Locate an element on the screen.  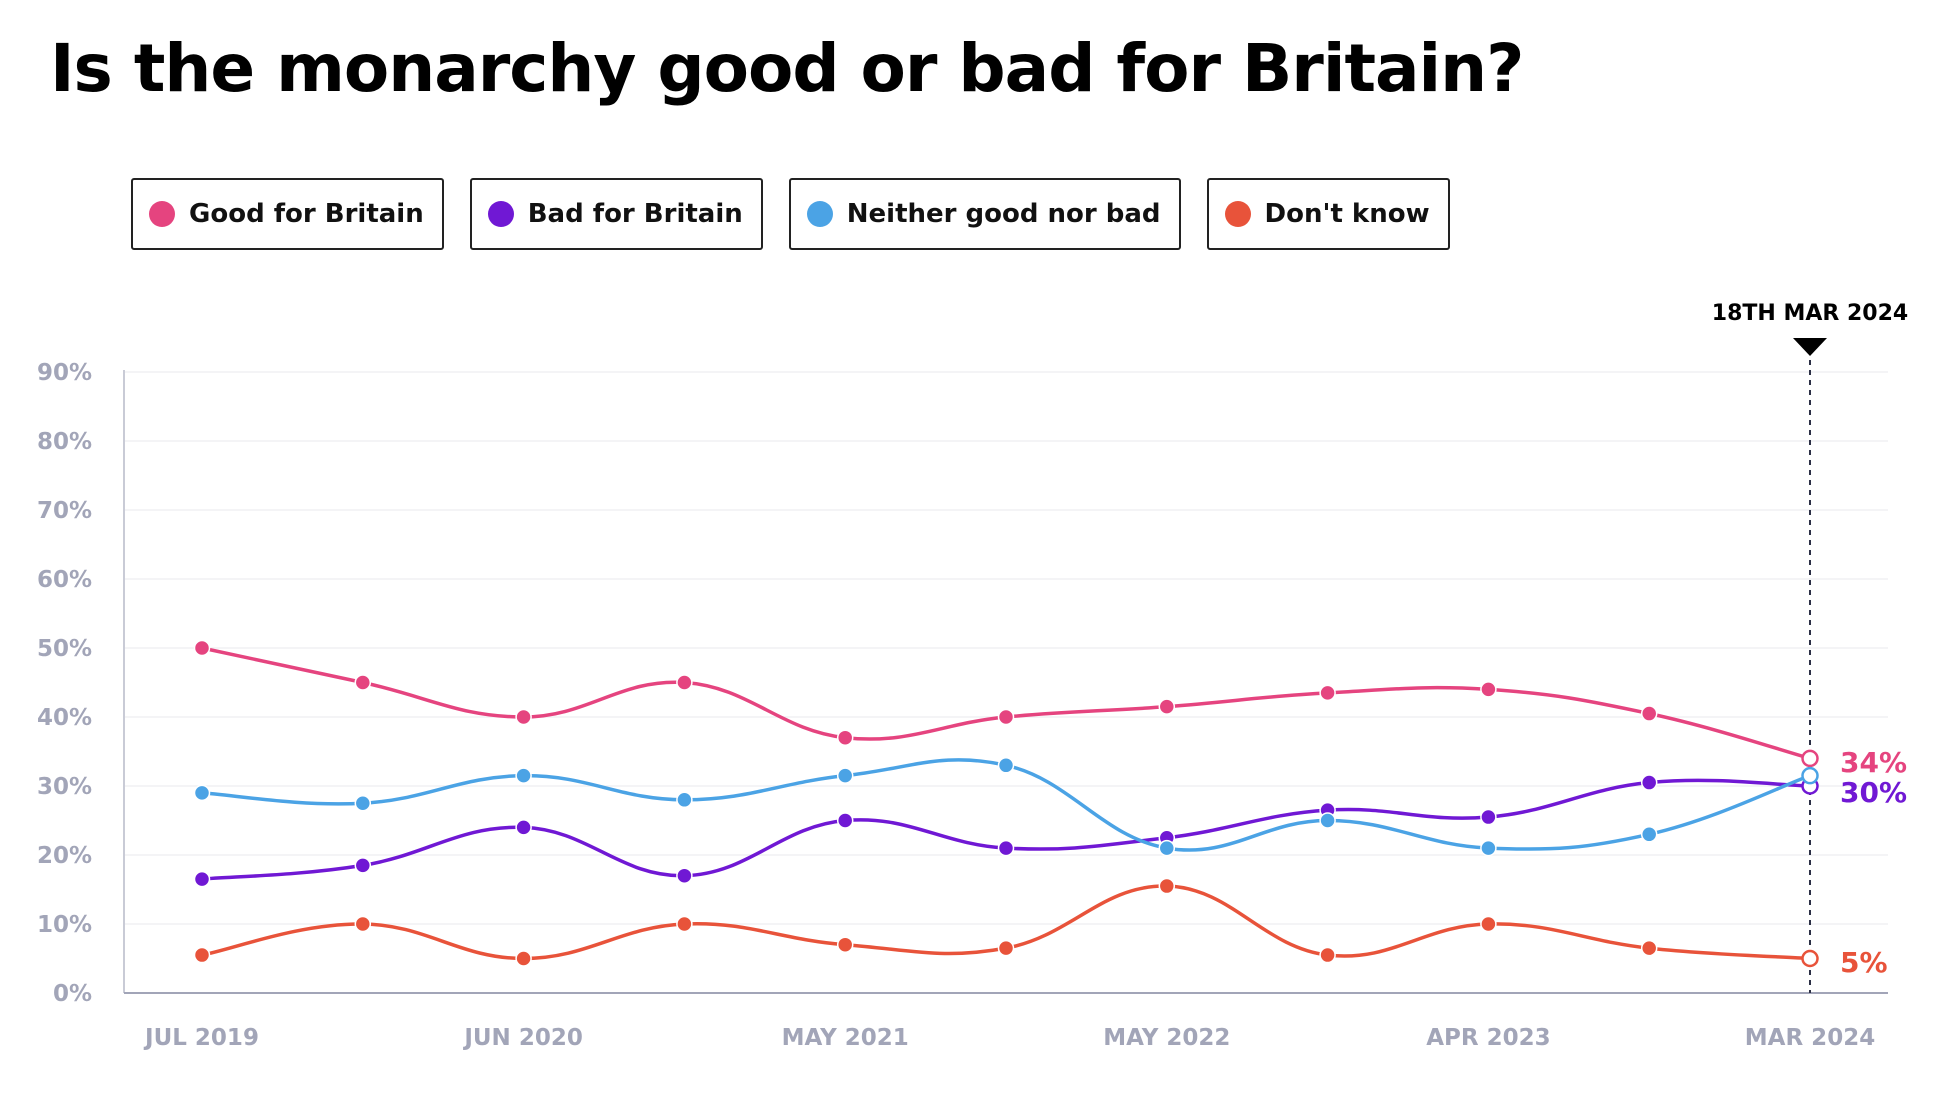
x-tick-label: MAY 2021 is located at coordinates (845, 1038).